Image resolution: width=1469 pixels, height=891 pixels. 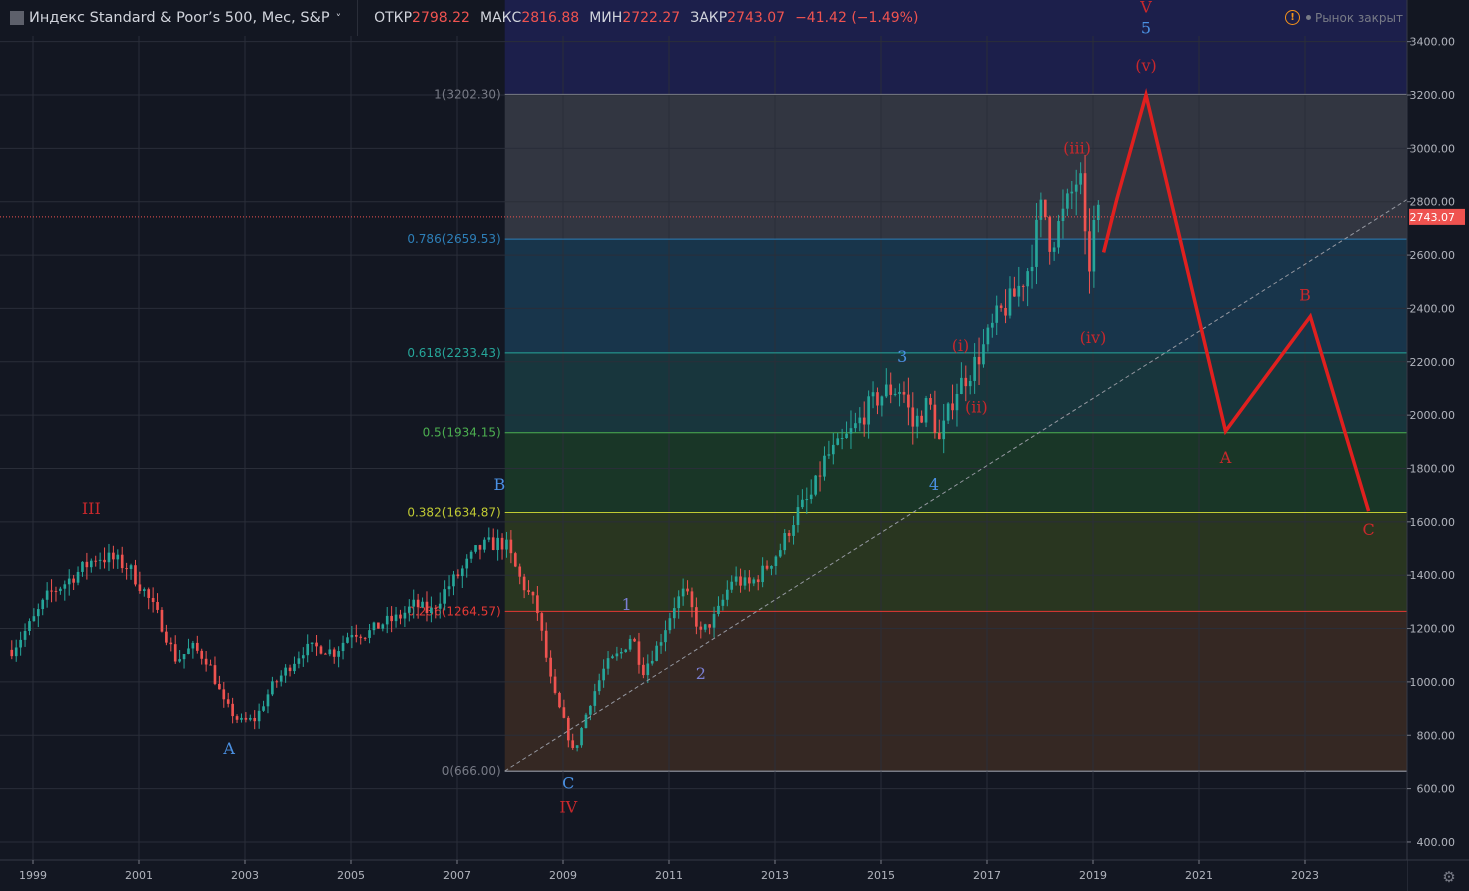 What do you see at coordinates (1433, 682) in the screenshot?
I see `price-tick-label: 1000.00` at bounding box center [1433, 682].